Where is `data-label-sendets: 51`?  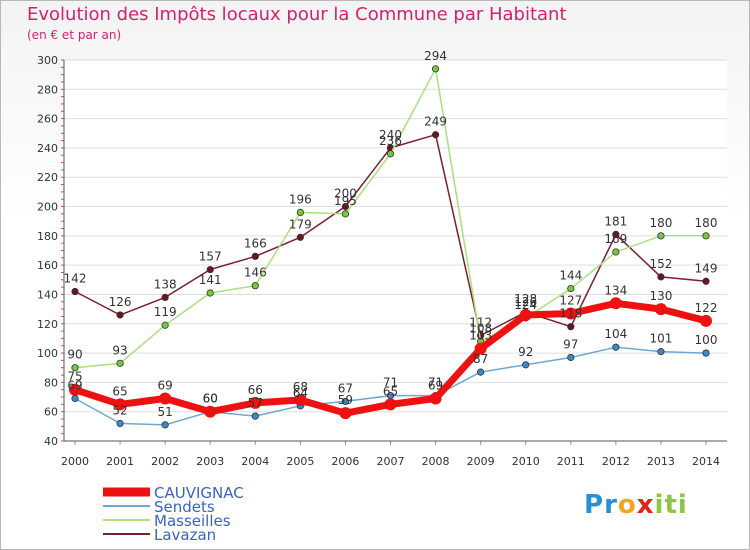
data-label-sendets: 51 is located at coordinates (165, 412).